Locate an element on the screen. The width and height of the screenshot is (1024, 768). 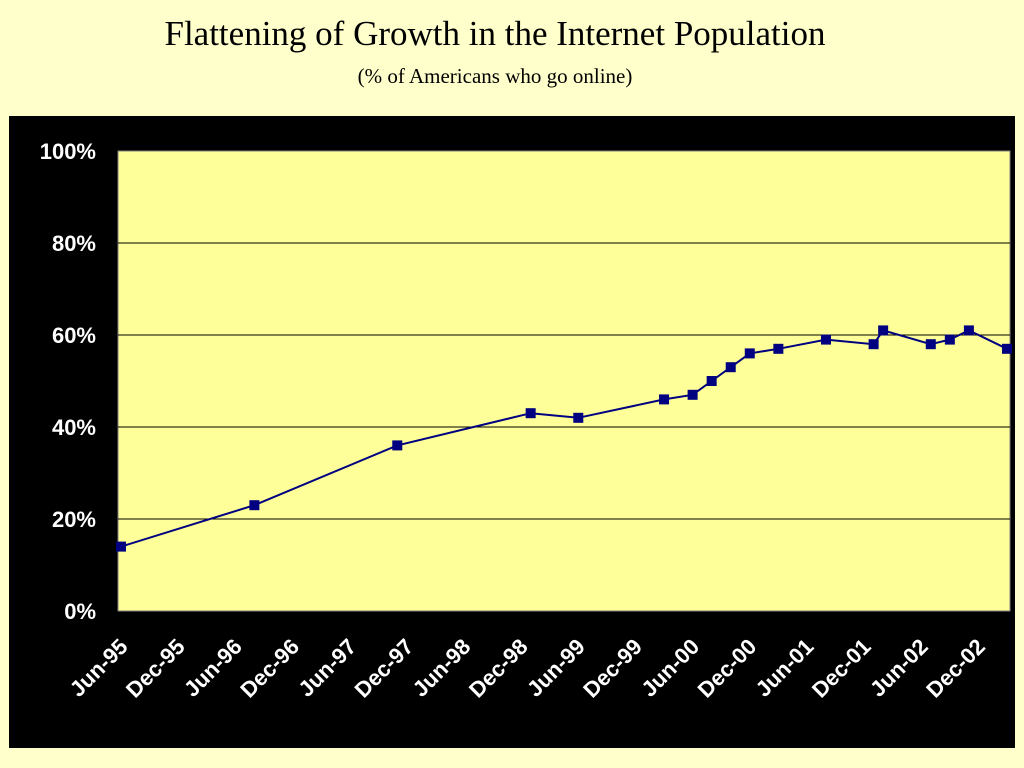
chart-subtitle: (% of Americans who go online) is located at coordinates (495, 76).